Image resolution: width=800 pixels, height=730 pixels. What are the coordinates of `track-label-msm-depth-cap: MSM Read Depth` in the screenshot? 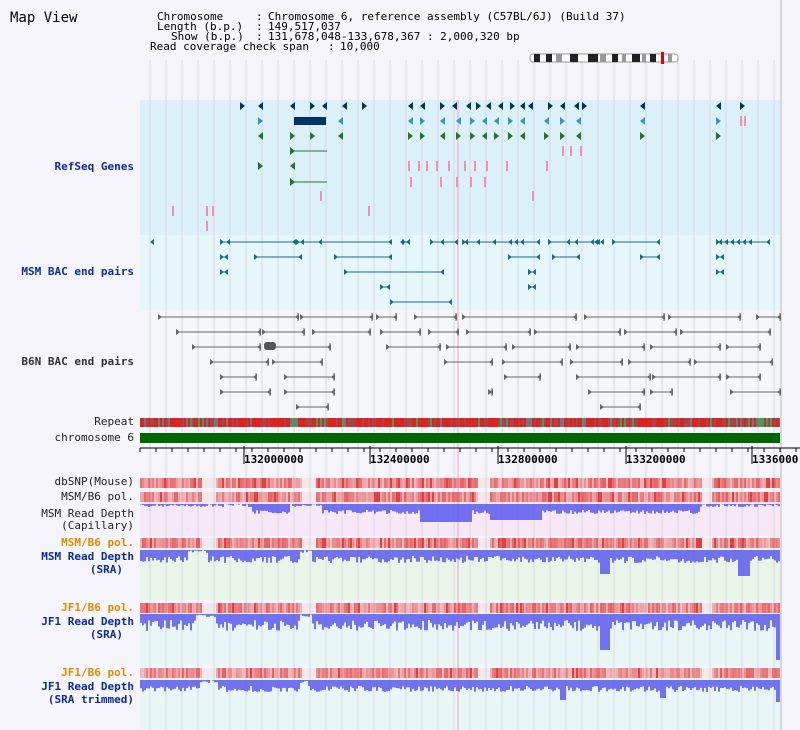 It's located at (87, 513).